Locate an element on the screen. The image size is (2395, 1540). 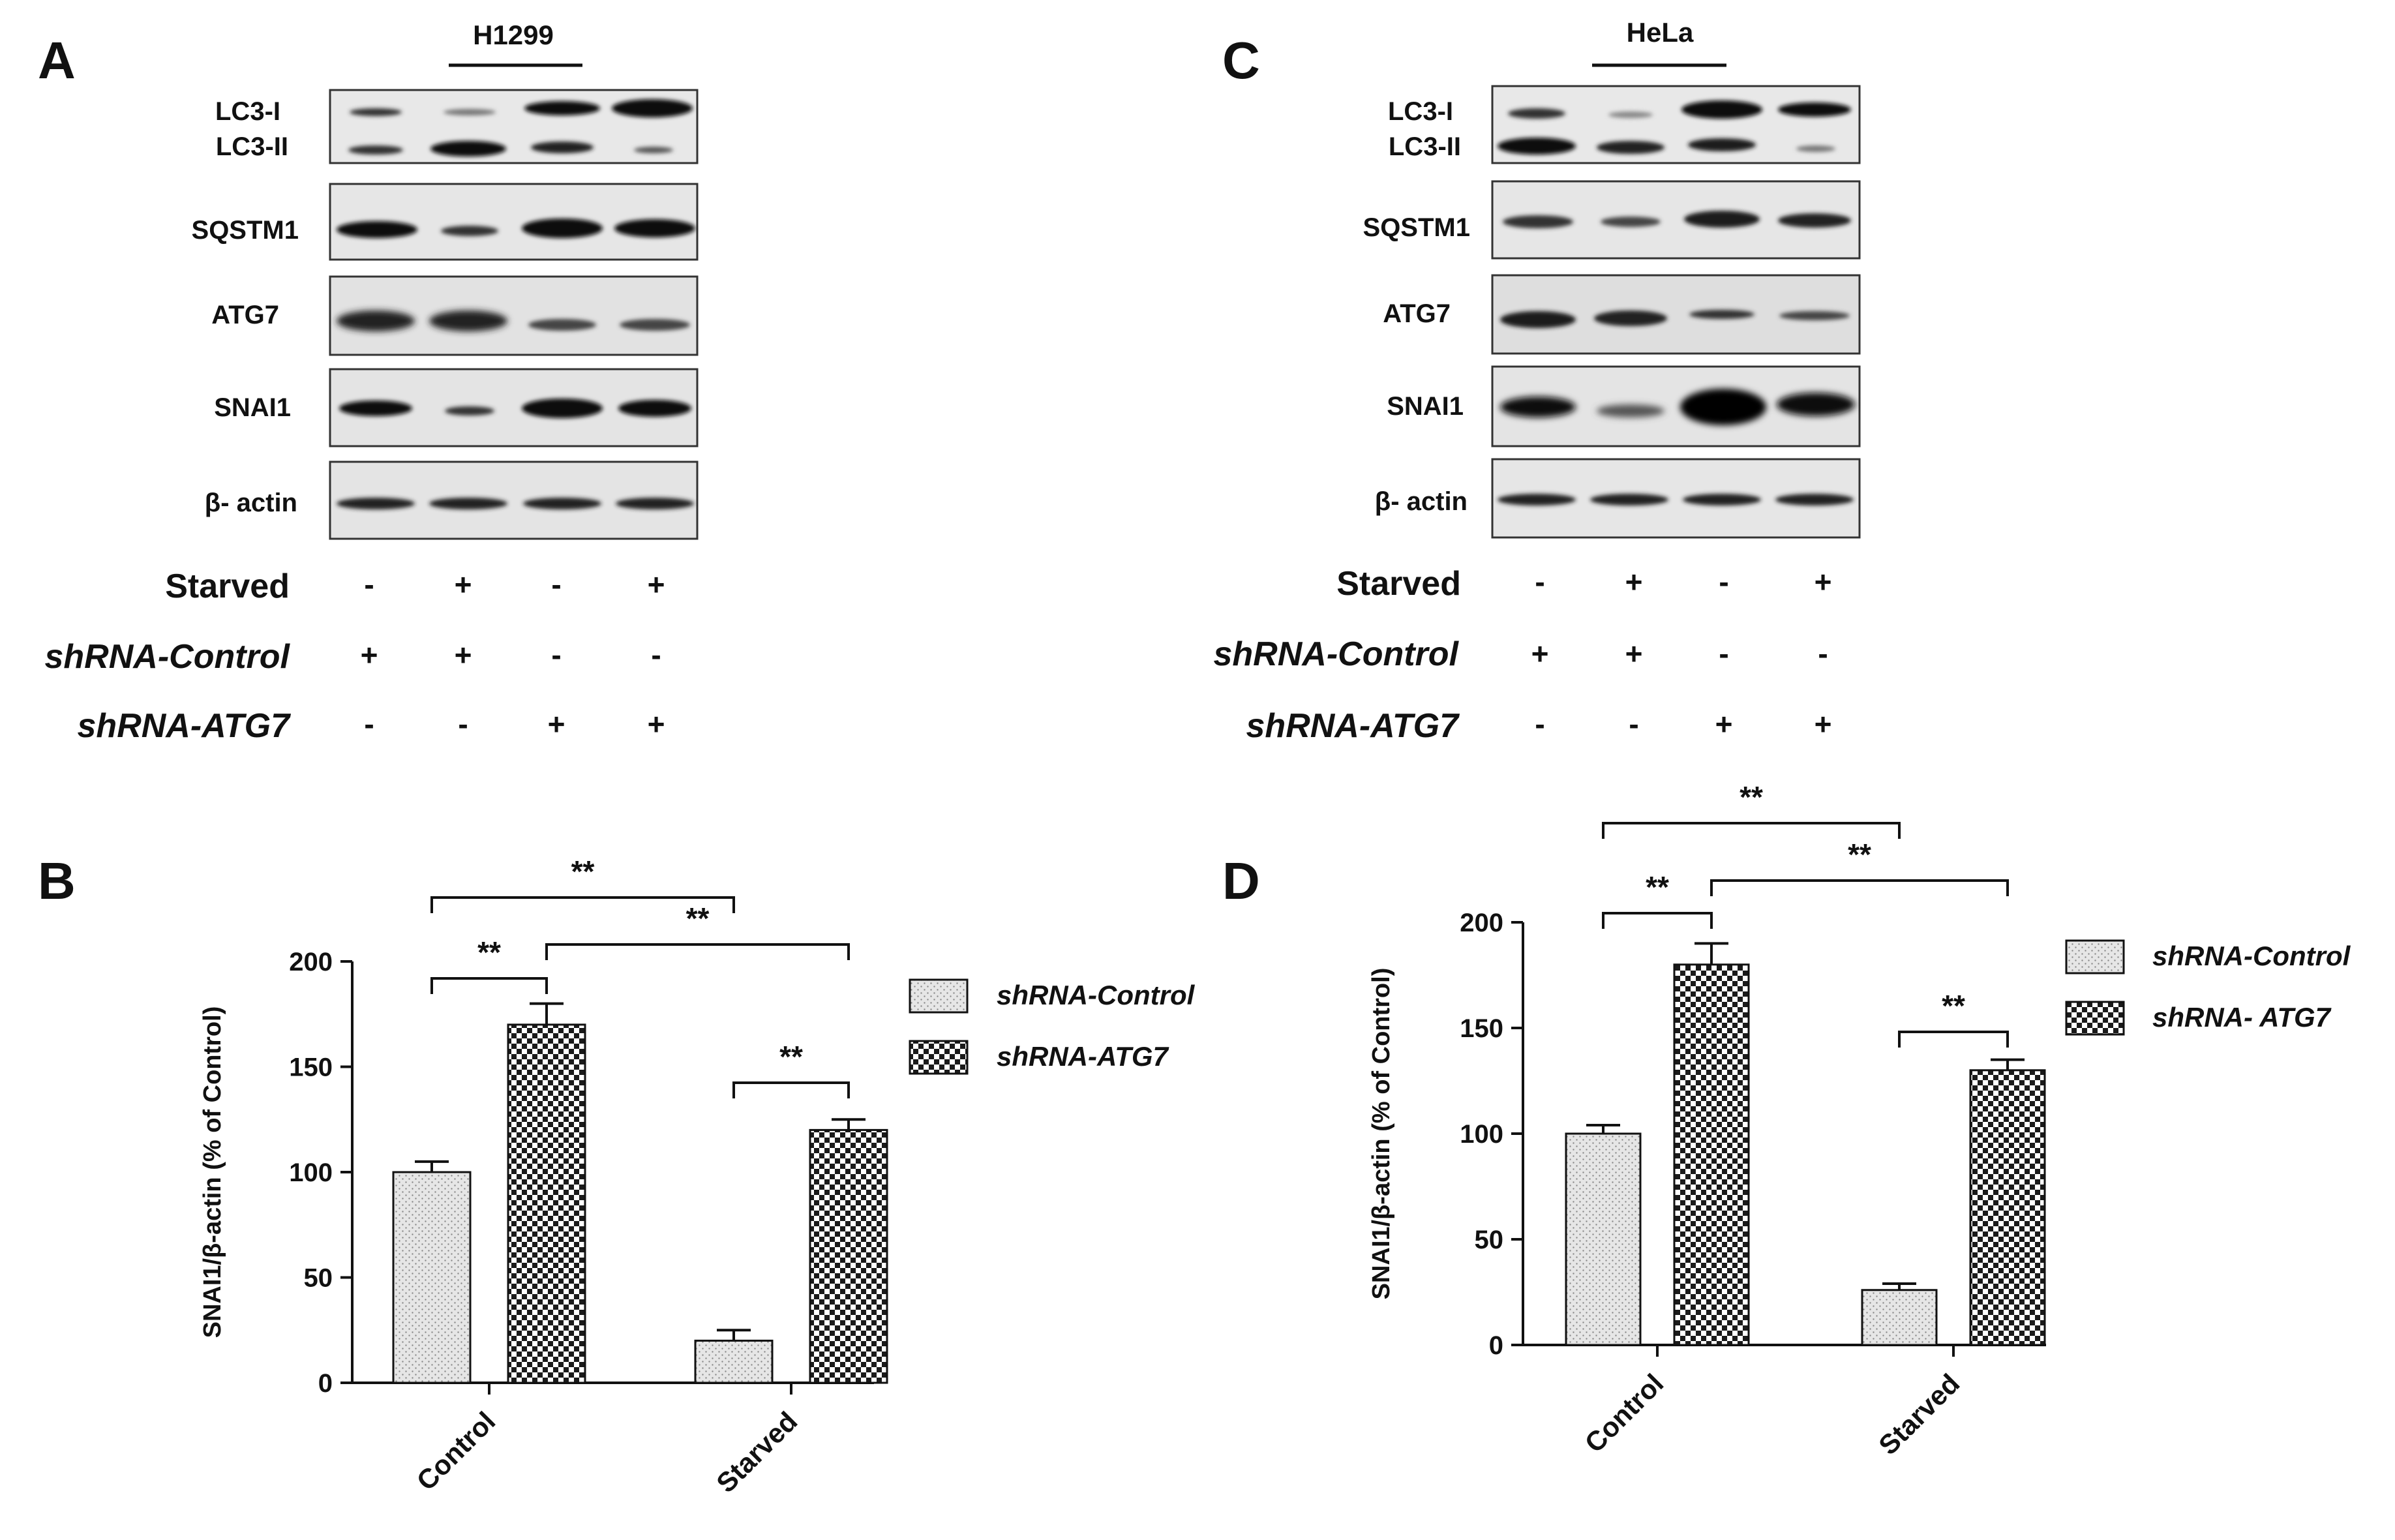
legend-label: shRNA-Control is located at coordinates (1096, 995).